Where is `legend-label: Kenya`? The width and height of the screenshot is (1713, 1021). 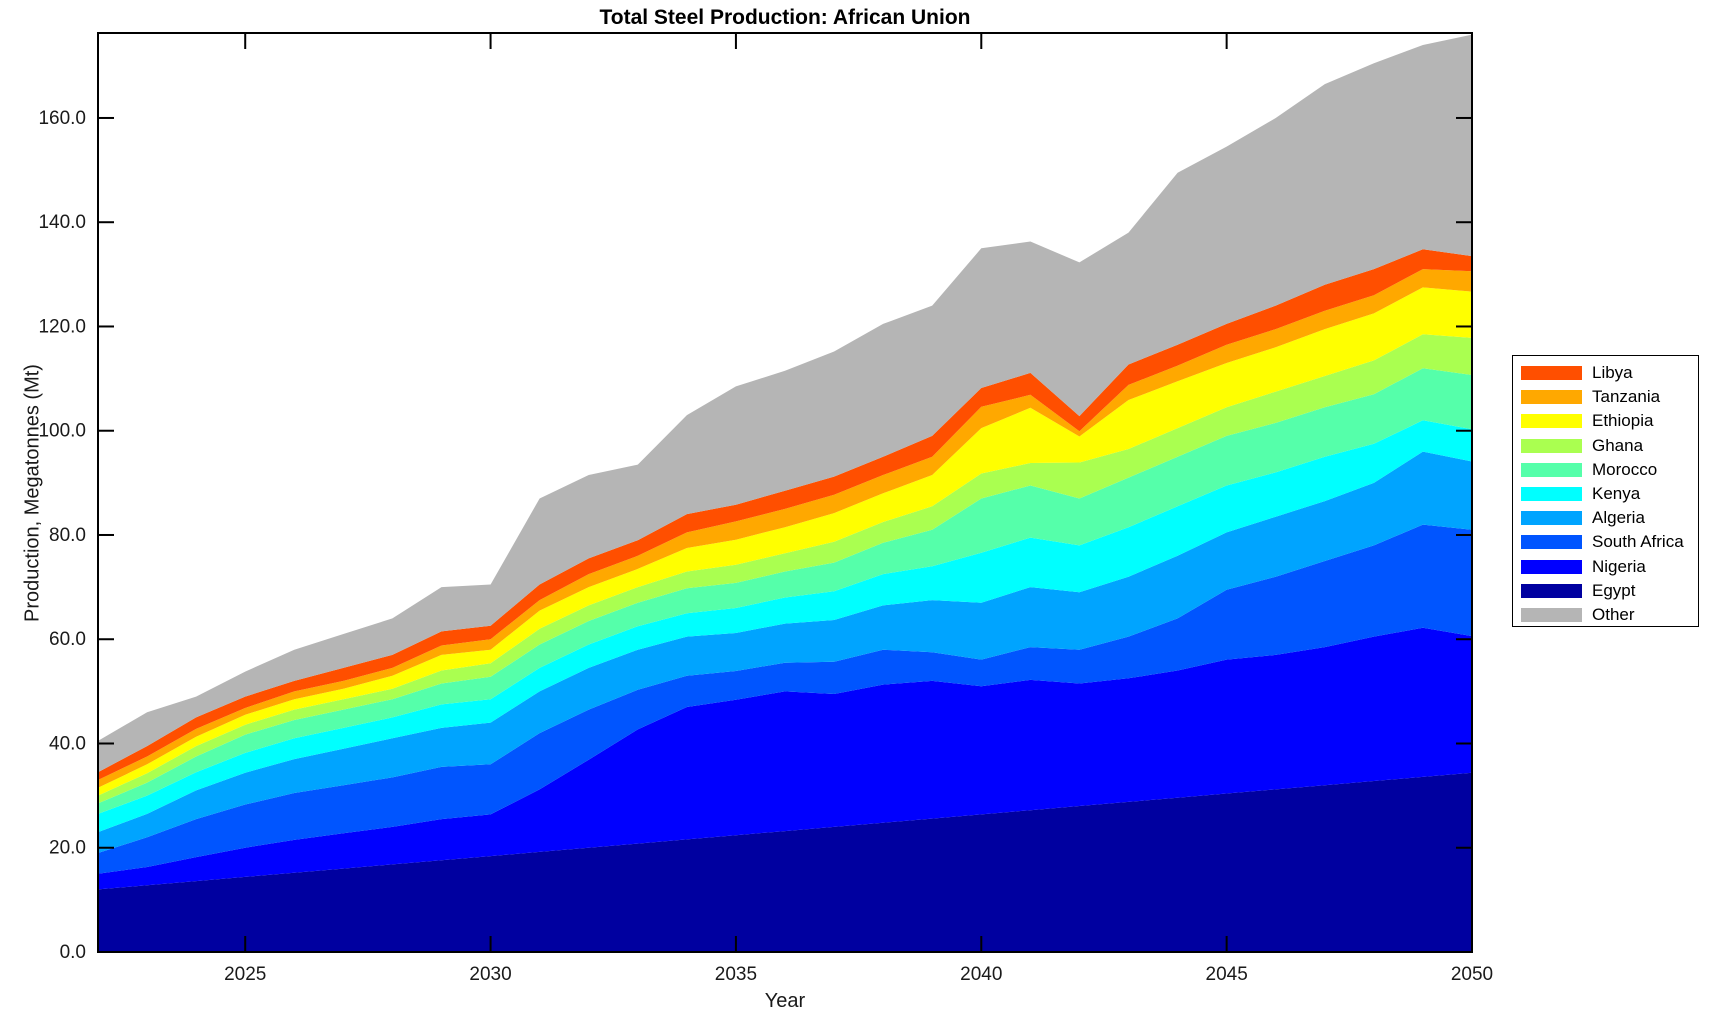 legend-label: Kenya is located at coordinates (1616, 494).